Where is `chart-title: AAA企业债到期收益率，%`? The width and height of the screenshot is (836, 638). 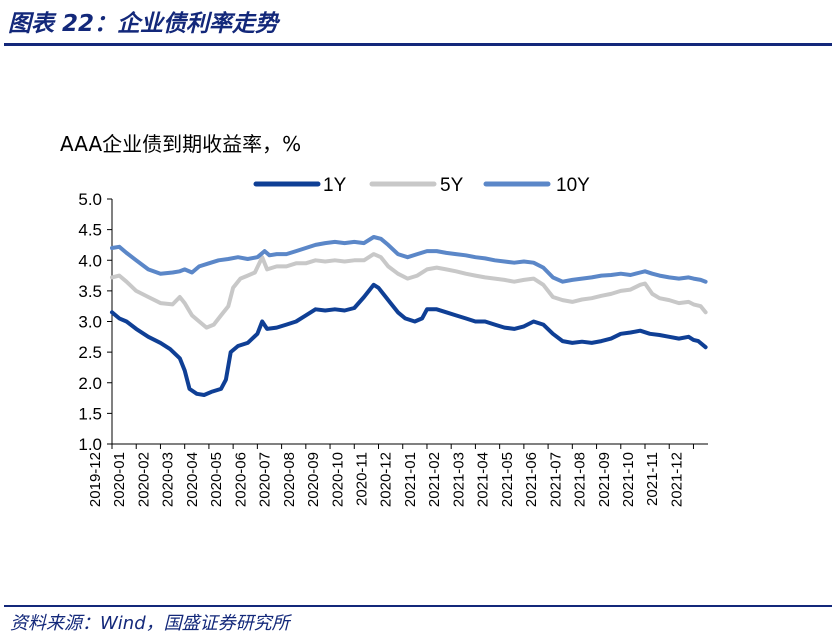 chart-title: AAA企业债到期收益率，% is located at coordinates (181, 144).